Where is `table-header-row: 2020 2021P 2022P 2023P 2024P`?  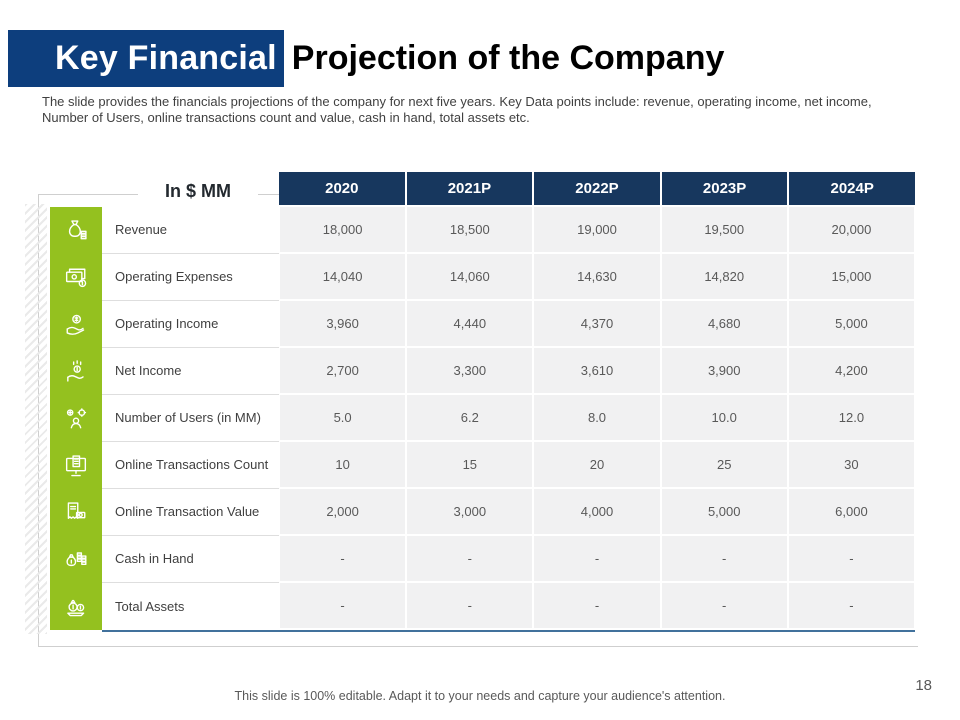 table-header-row: 2020 2021P 2022P 2023P 2024P is located at coordinates (597, 188).